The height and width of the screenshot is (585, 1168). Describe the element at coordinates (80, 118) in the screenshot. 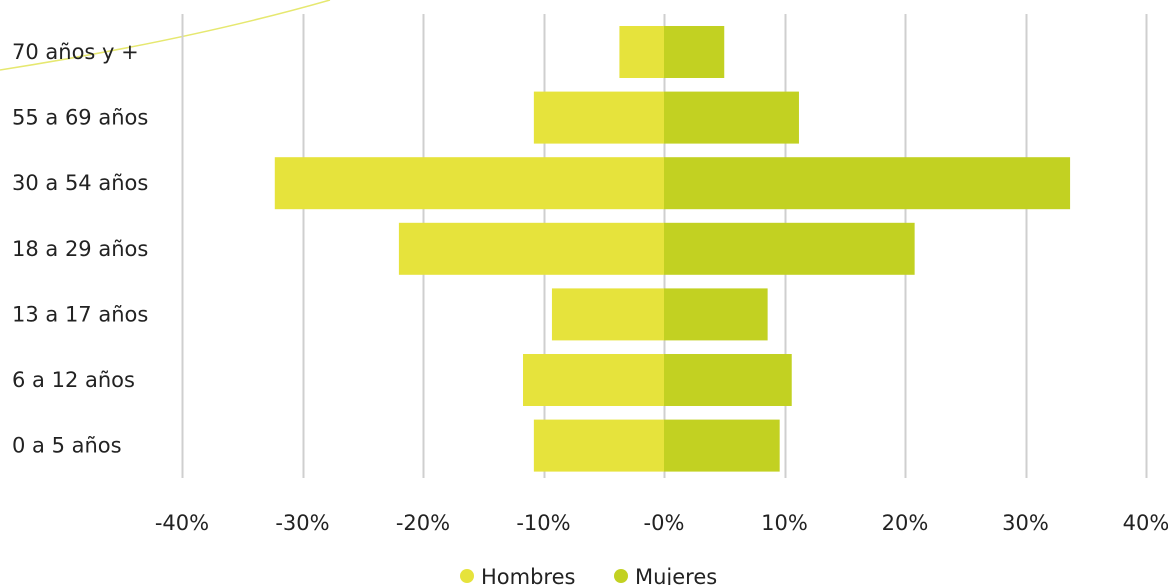

I see `category-label: 55 a 69 años` at that location.